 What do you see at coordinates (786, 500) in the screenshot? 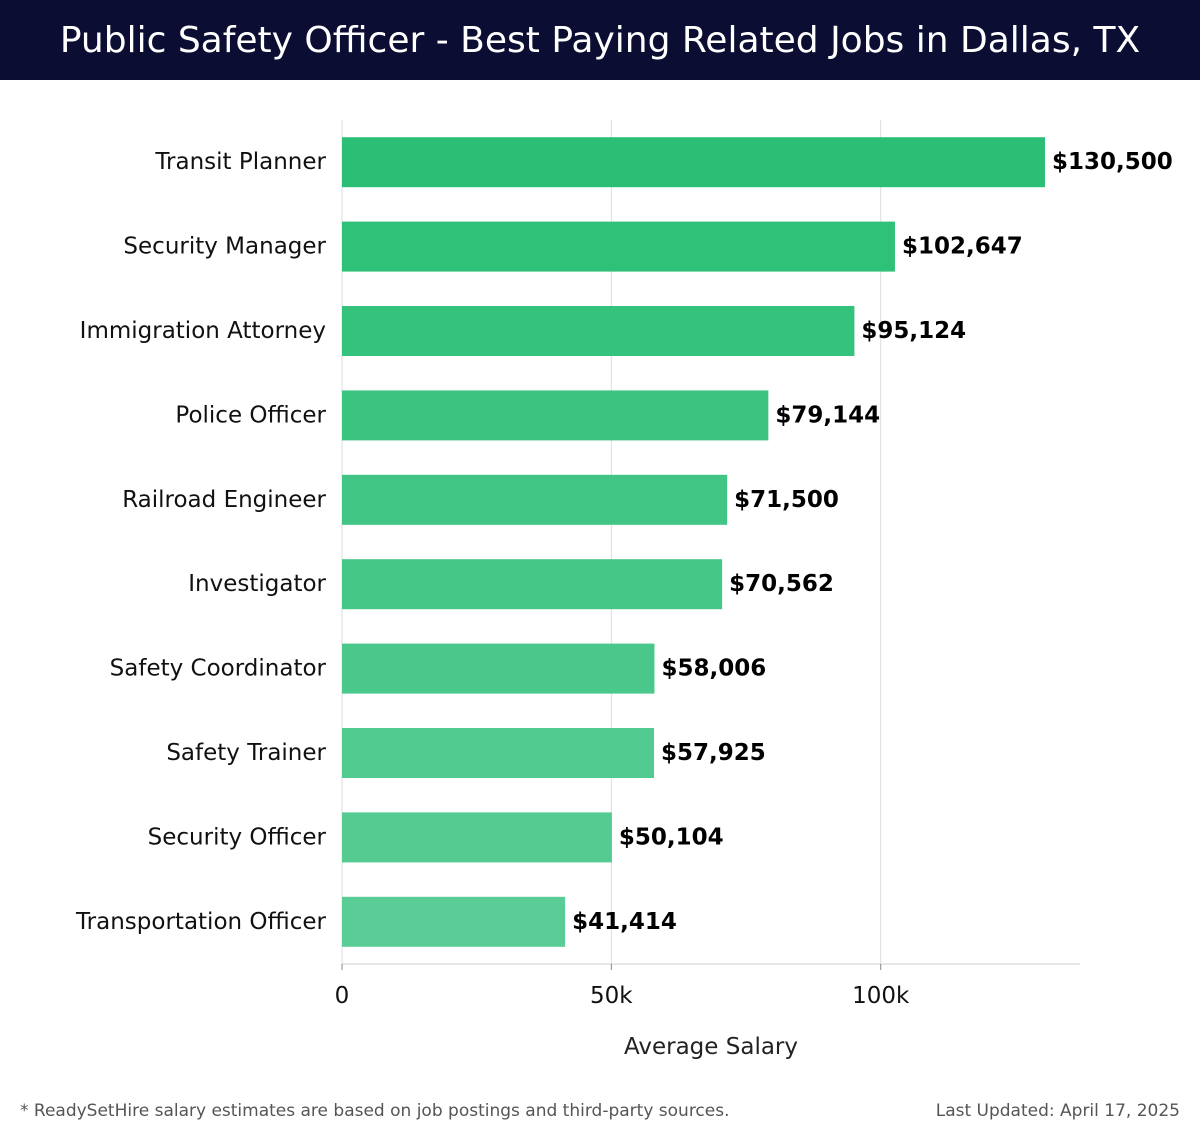
I see `value-label-4: $71,500` at bounding box center [786, 500].